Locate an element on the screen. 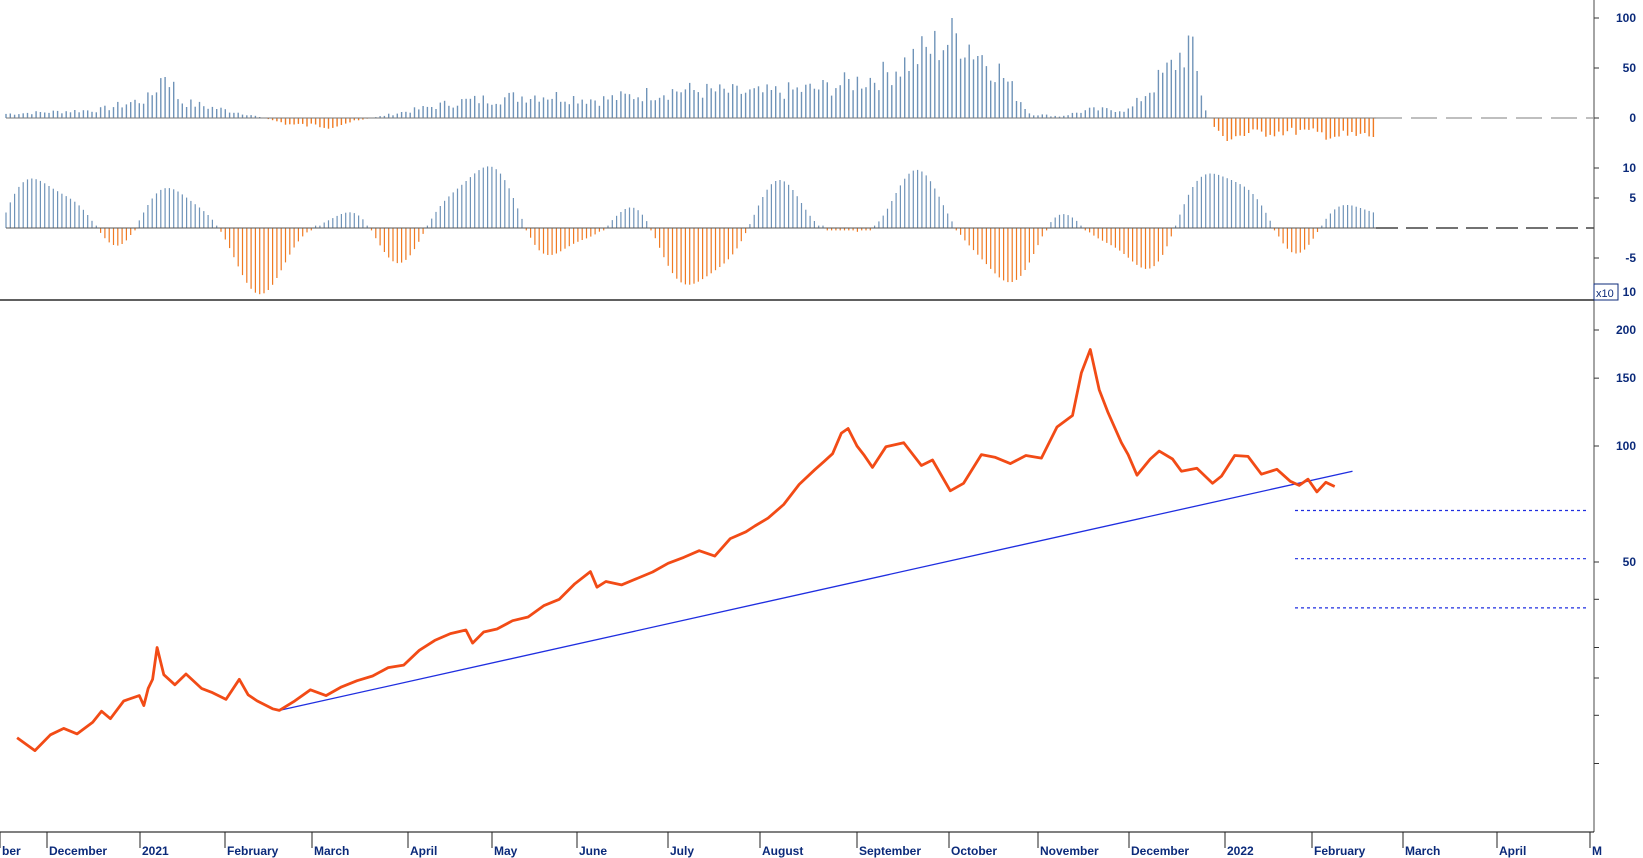 This screenshot has height=858, width=1643. x-tick-label: July is located at coordinates (682, 851).